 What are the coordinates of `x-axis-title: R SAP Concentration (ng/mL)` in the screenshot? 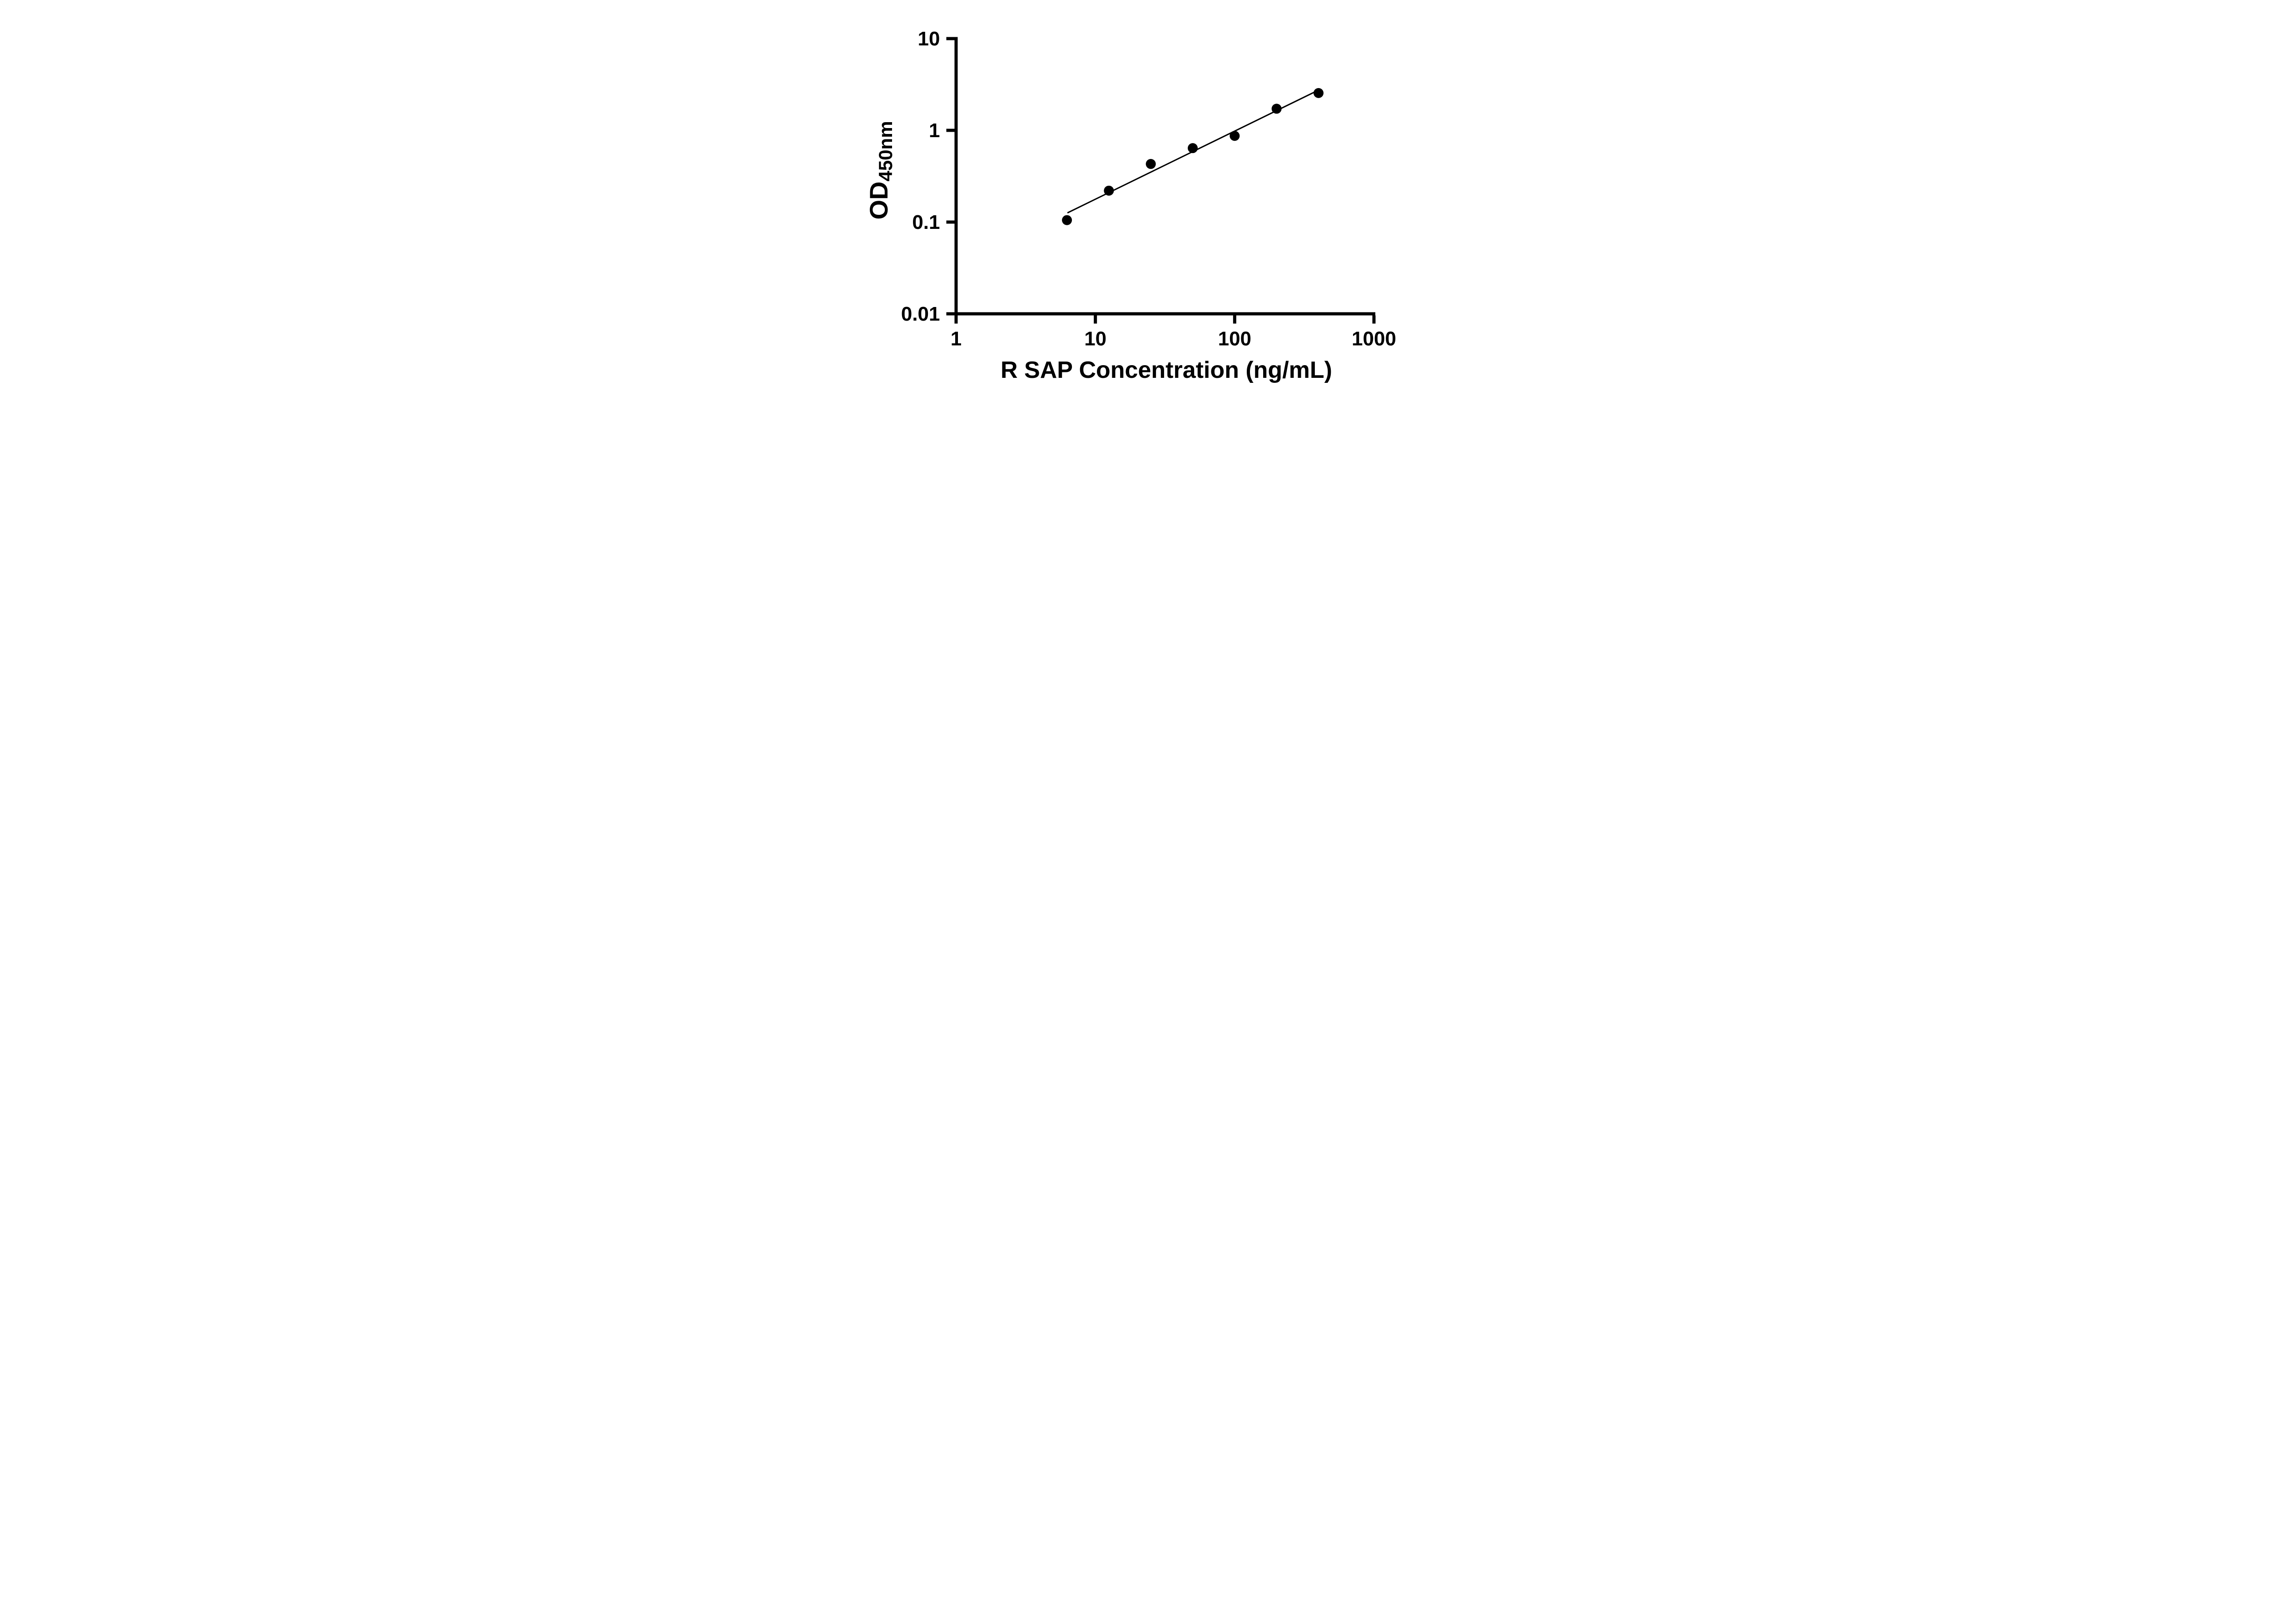 It's located at (1166, 370).